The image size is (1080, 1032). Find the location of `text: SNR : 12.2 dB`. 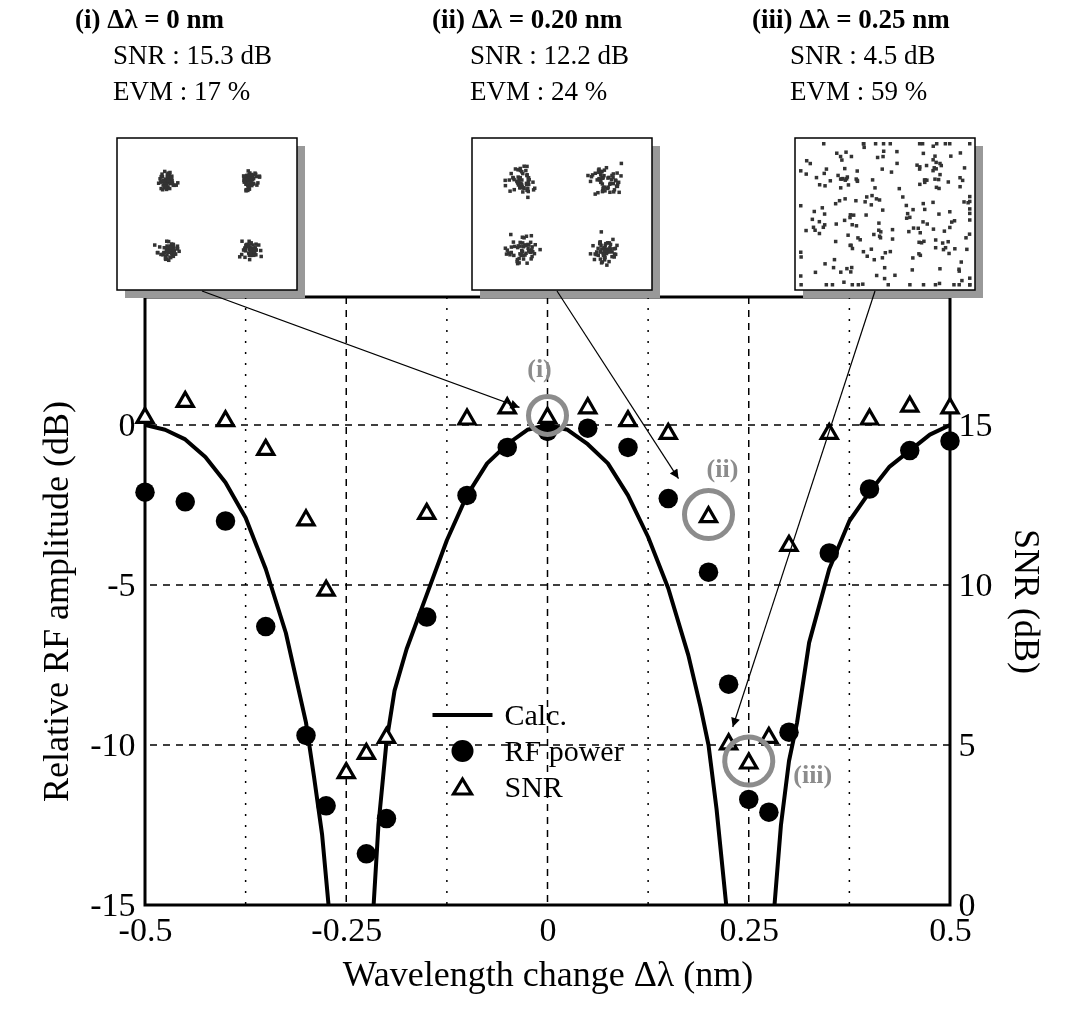

text: SNR : 12.2 dB is located at coordinates (550, 55).